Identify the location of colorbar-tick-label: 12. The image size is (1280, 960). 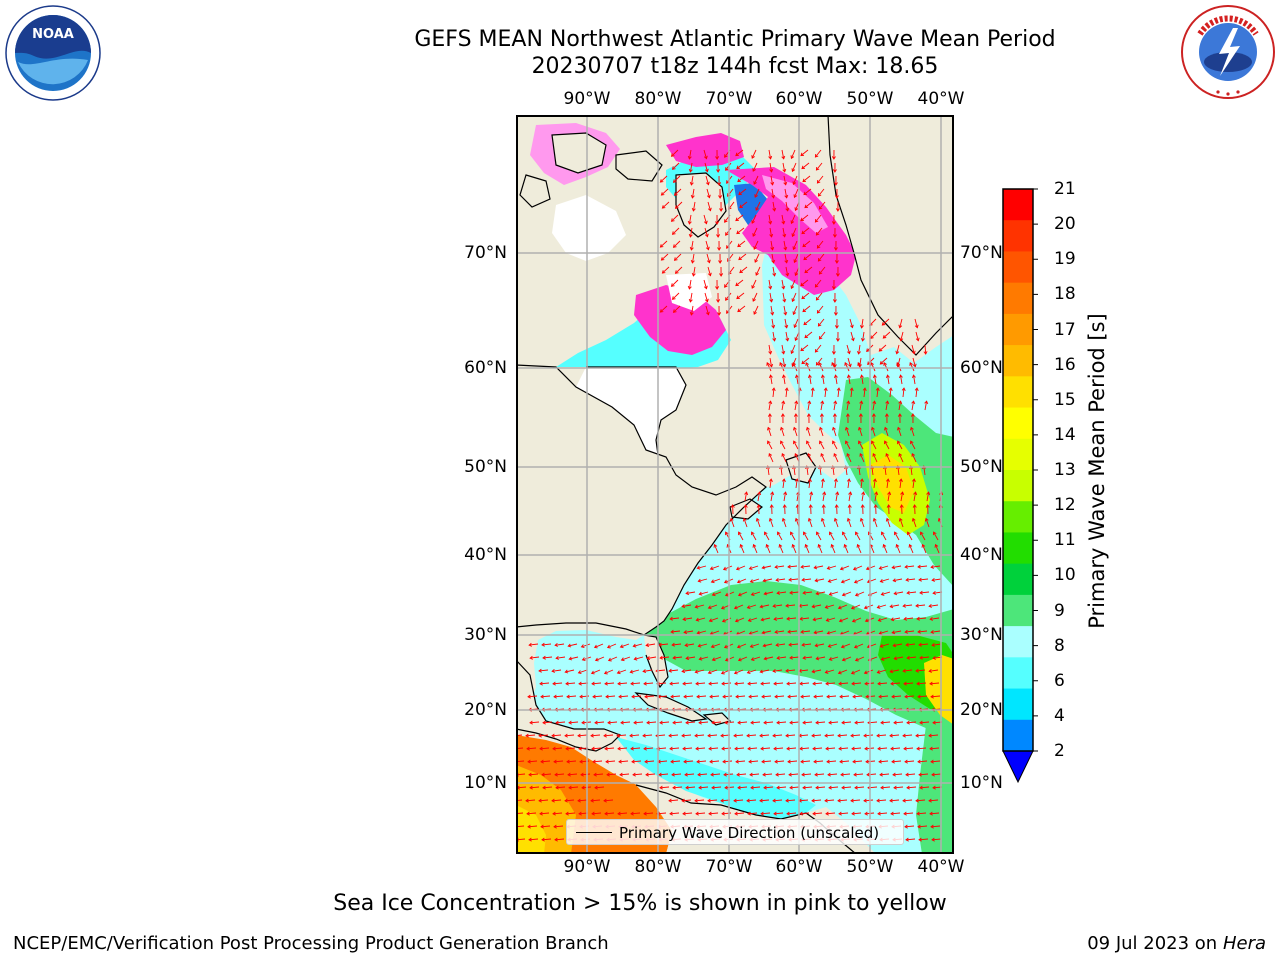
(1065, 505).